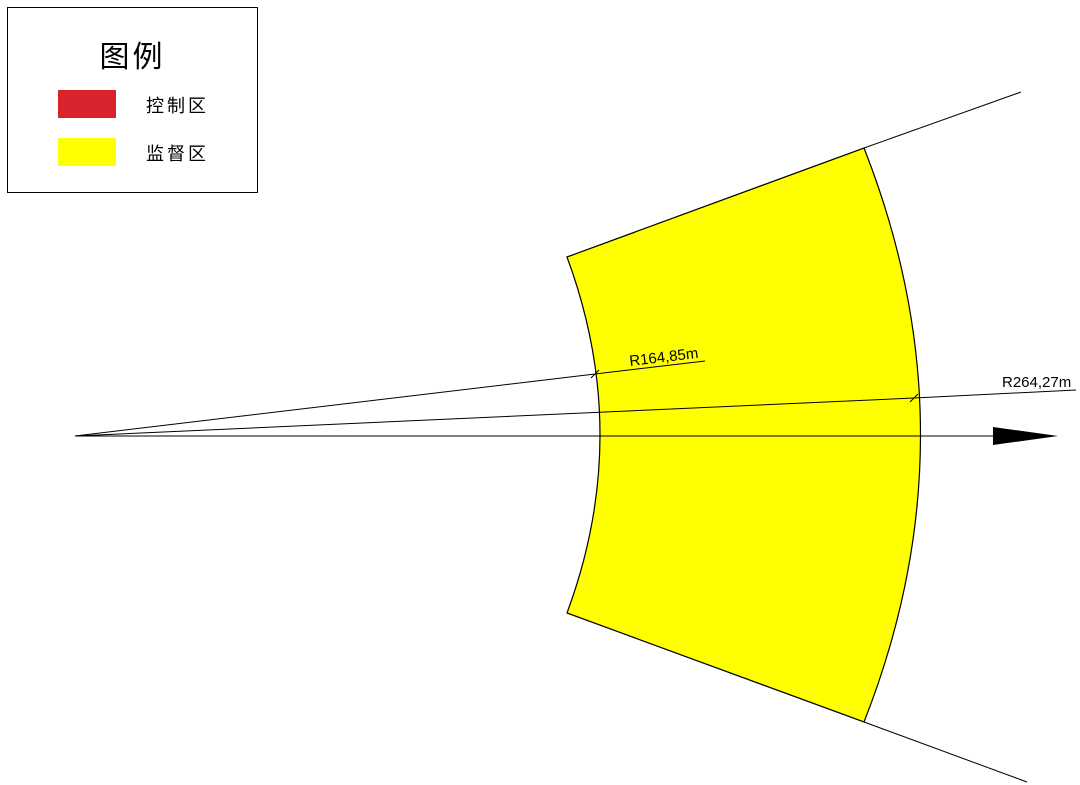  I want to click on legend-box: 图例 控制区 监督区, so click(132, 100).